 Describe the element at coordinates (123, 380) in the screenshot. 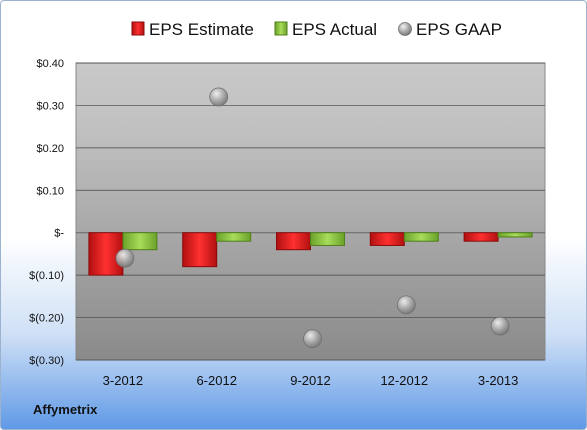

I see `x-tick-label: 3-2012` at that location.